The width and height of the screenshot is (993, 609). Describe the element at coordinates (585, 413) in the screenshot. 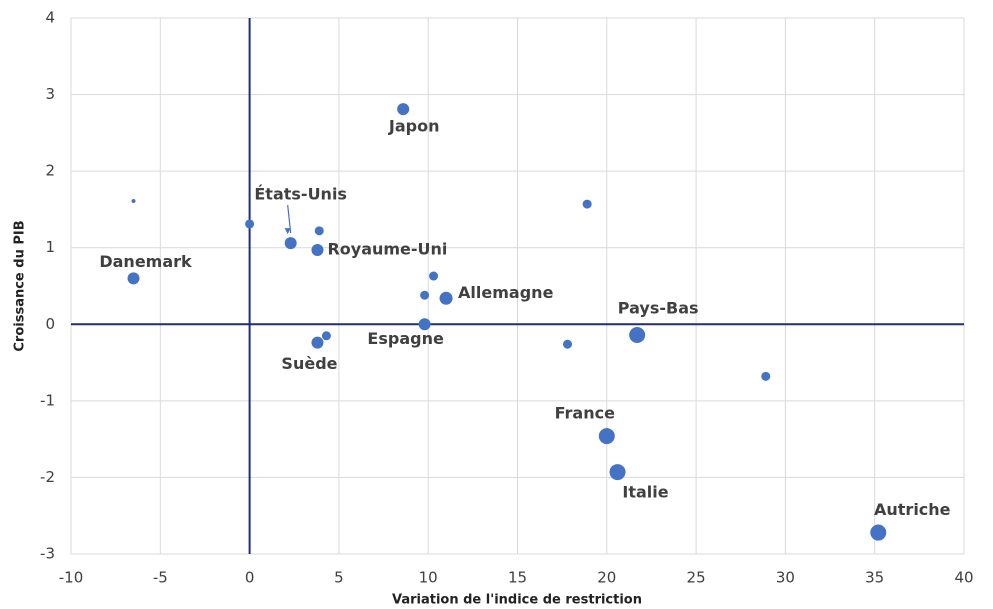

I see `point-label: France` at that location.